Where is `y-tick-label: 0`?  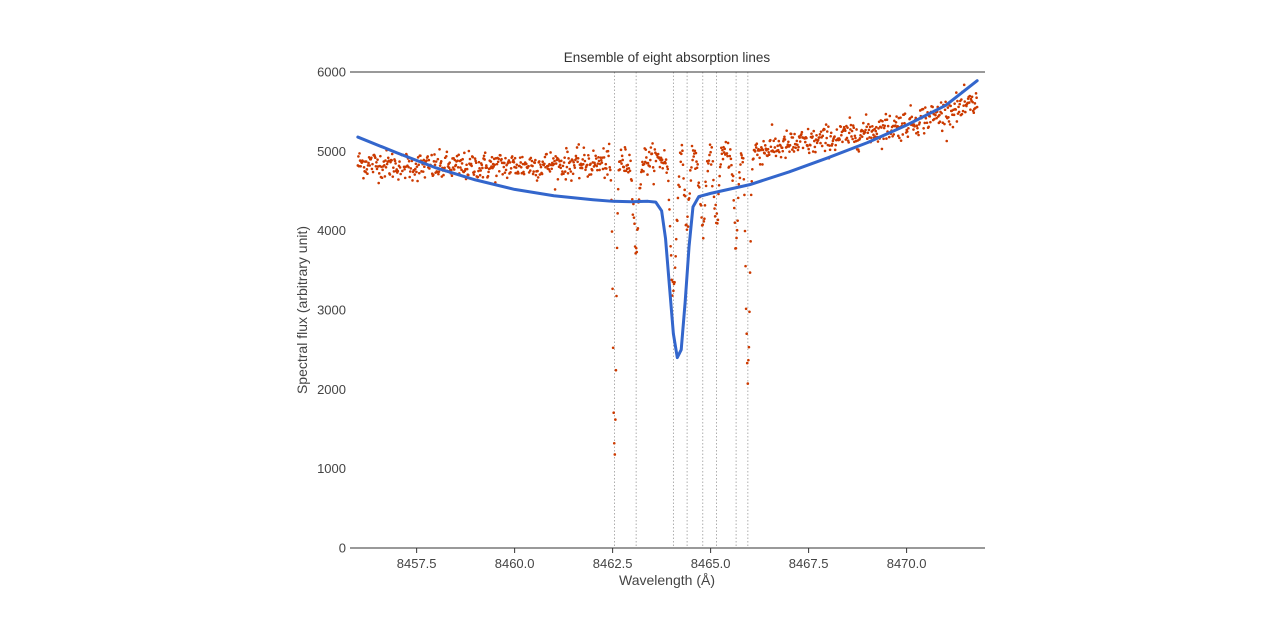 y-tick-label: 0 is located at coordinates (342, 548).